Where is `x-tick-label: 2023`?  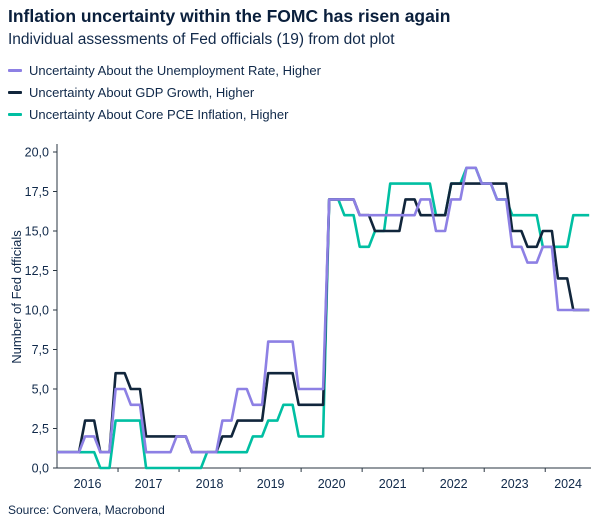
x-tick-label: 2023 is located at coordinates (515, 484).